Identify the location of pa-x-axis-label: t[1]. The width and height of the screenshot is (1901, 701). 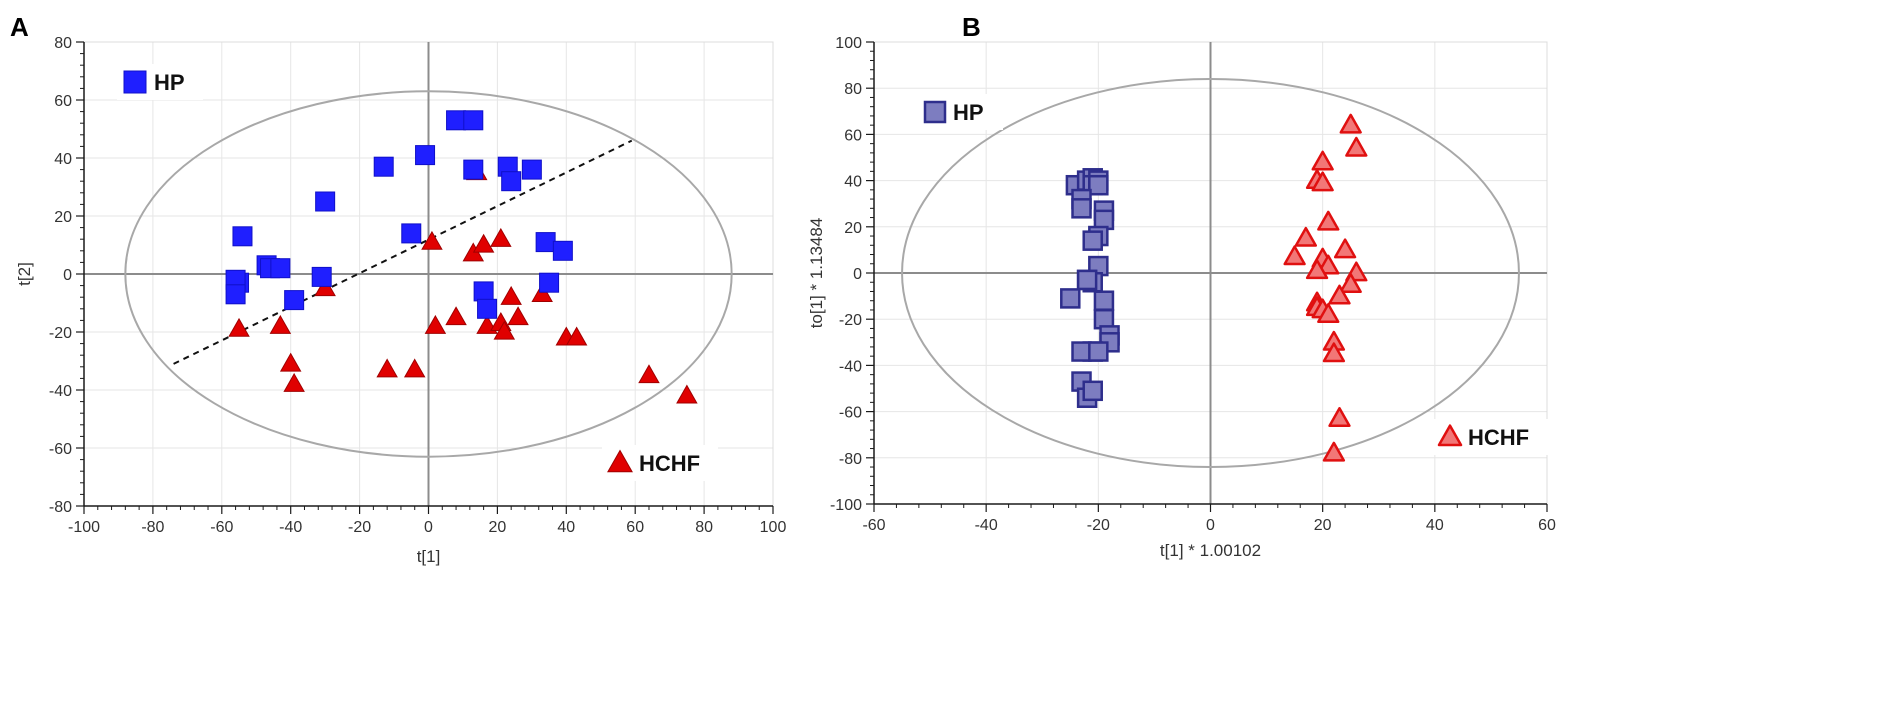
(429, 556).